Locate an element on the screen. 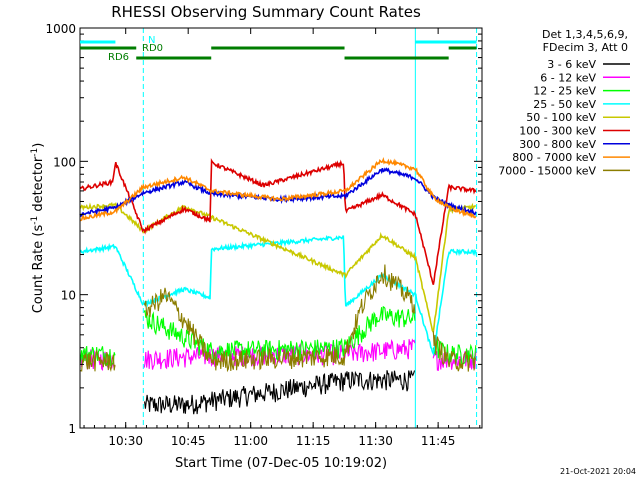 Image resolution: width=640 pixels, height=480 pixels. x-tick-label-10-45: 10:45 is located at coordinates (188, 441).